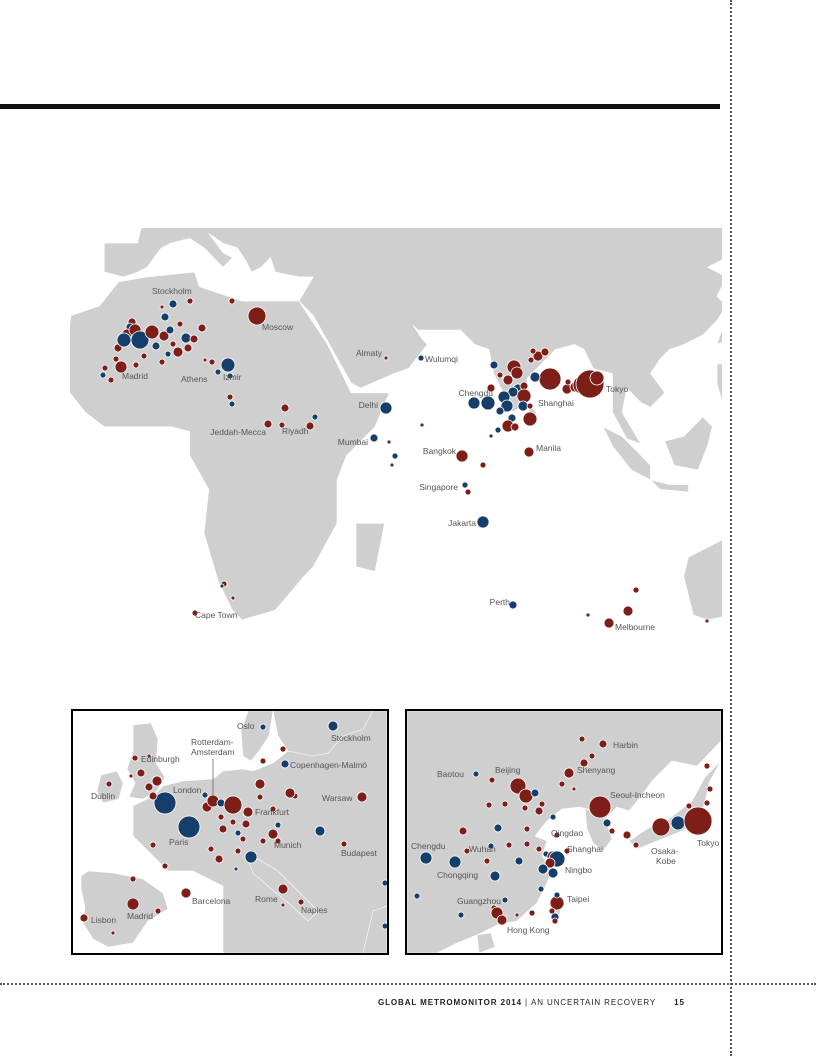  What do you see at coordinates (688, 443) in the screenshot?
I see `borneo` at bounding box center [688, 443].